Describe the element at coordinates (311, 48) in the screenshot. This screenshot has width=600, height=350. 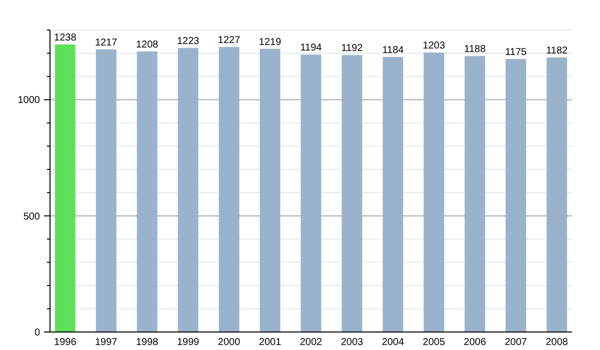
I see `data-label: 1194` at that location.